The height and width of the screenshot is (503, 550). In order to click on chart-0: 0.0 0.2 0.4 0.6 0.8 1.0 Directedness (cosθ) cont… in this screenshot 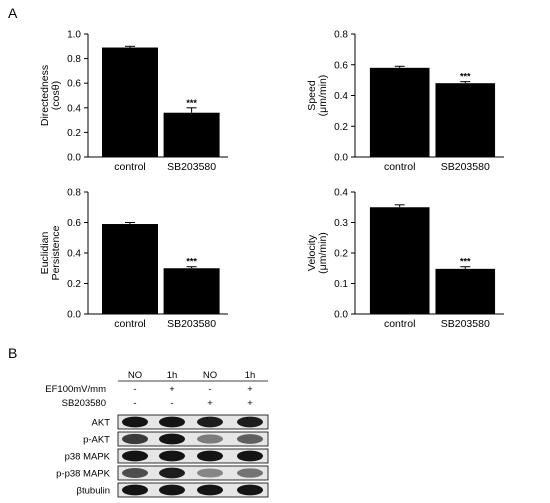, I will do `click(133, 101)`.